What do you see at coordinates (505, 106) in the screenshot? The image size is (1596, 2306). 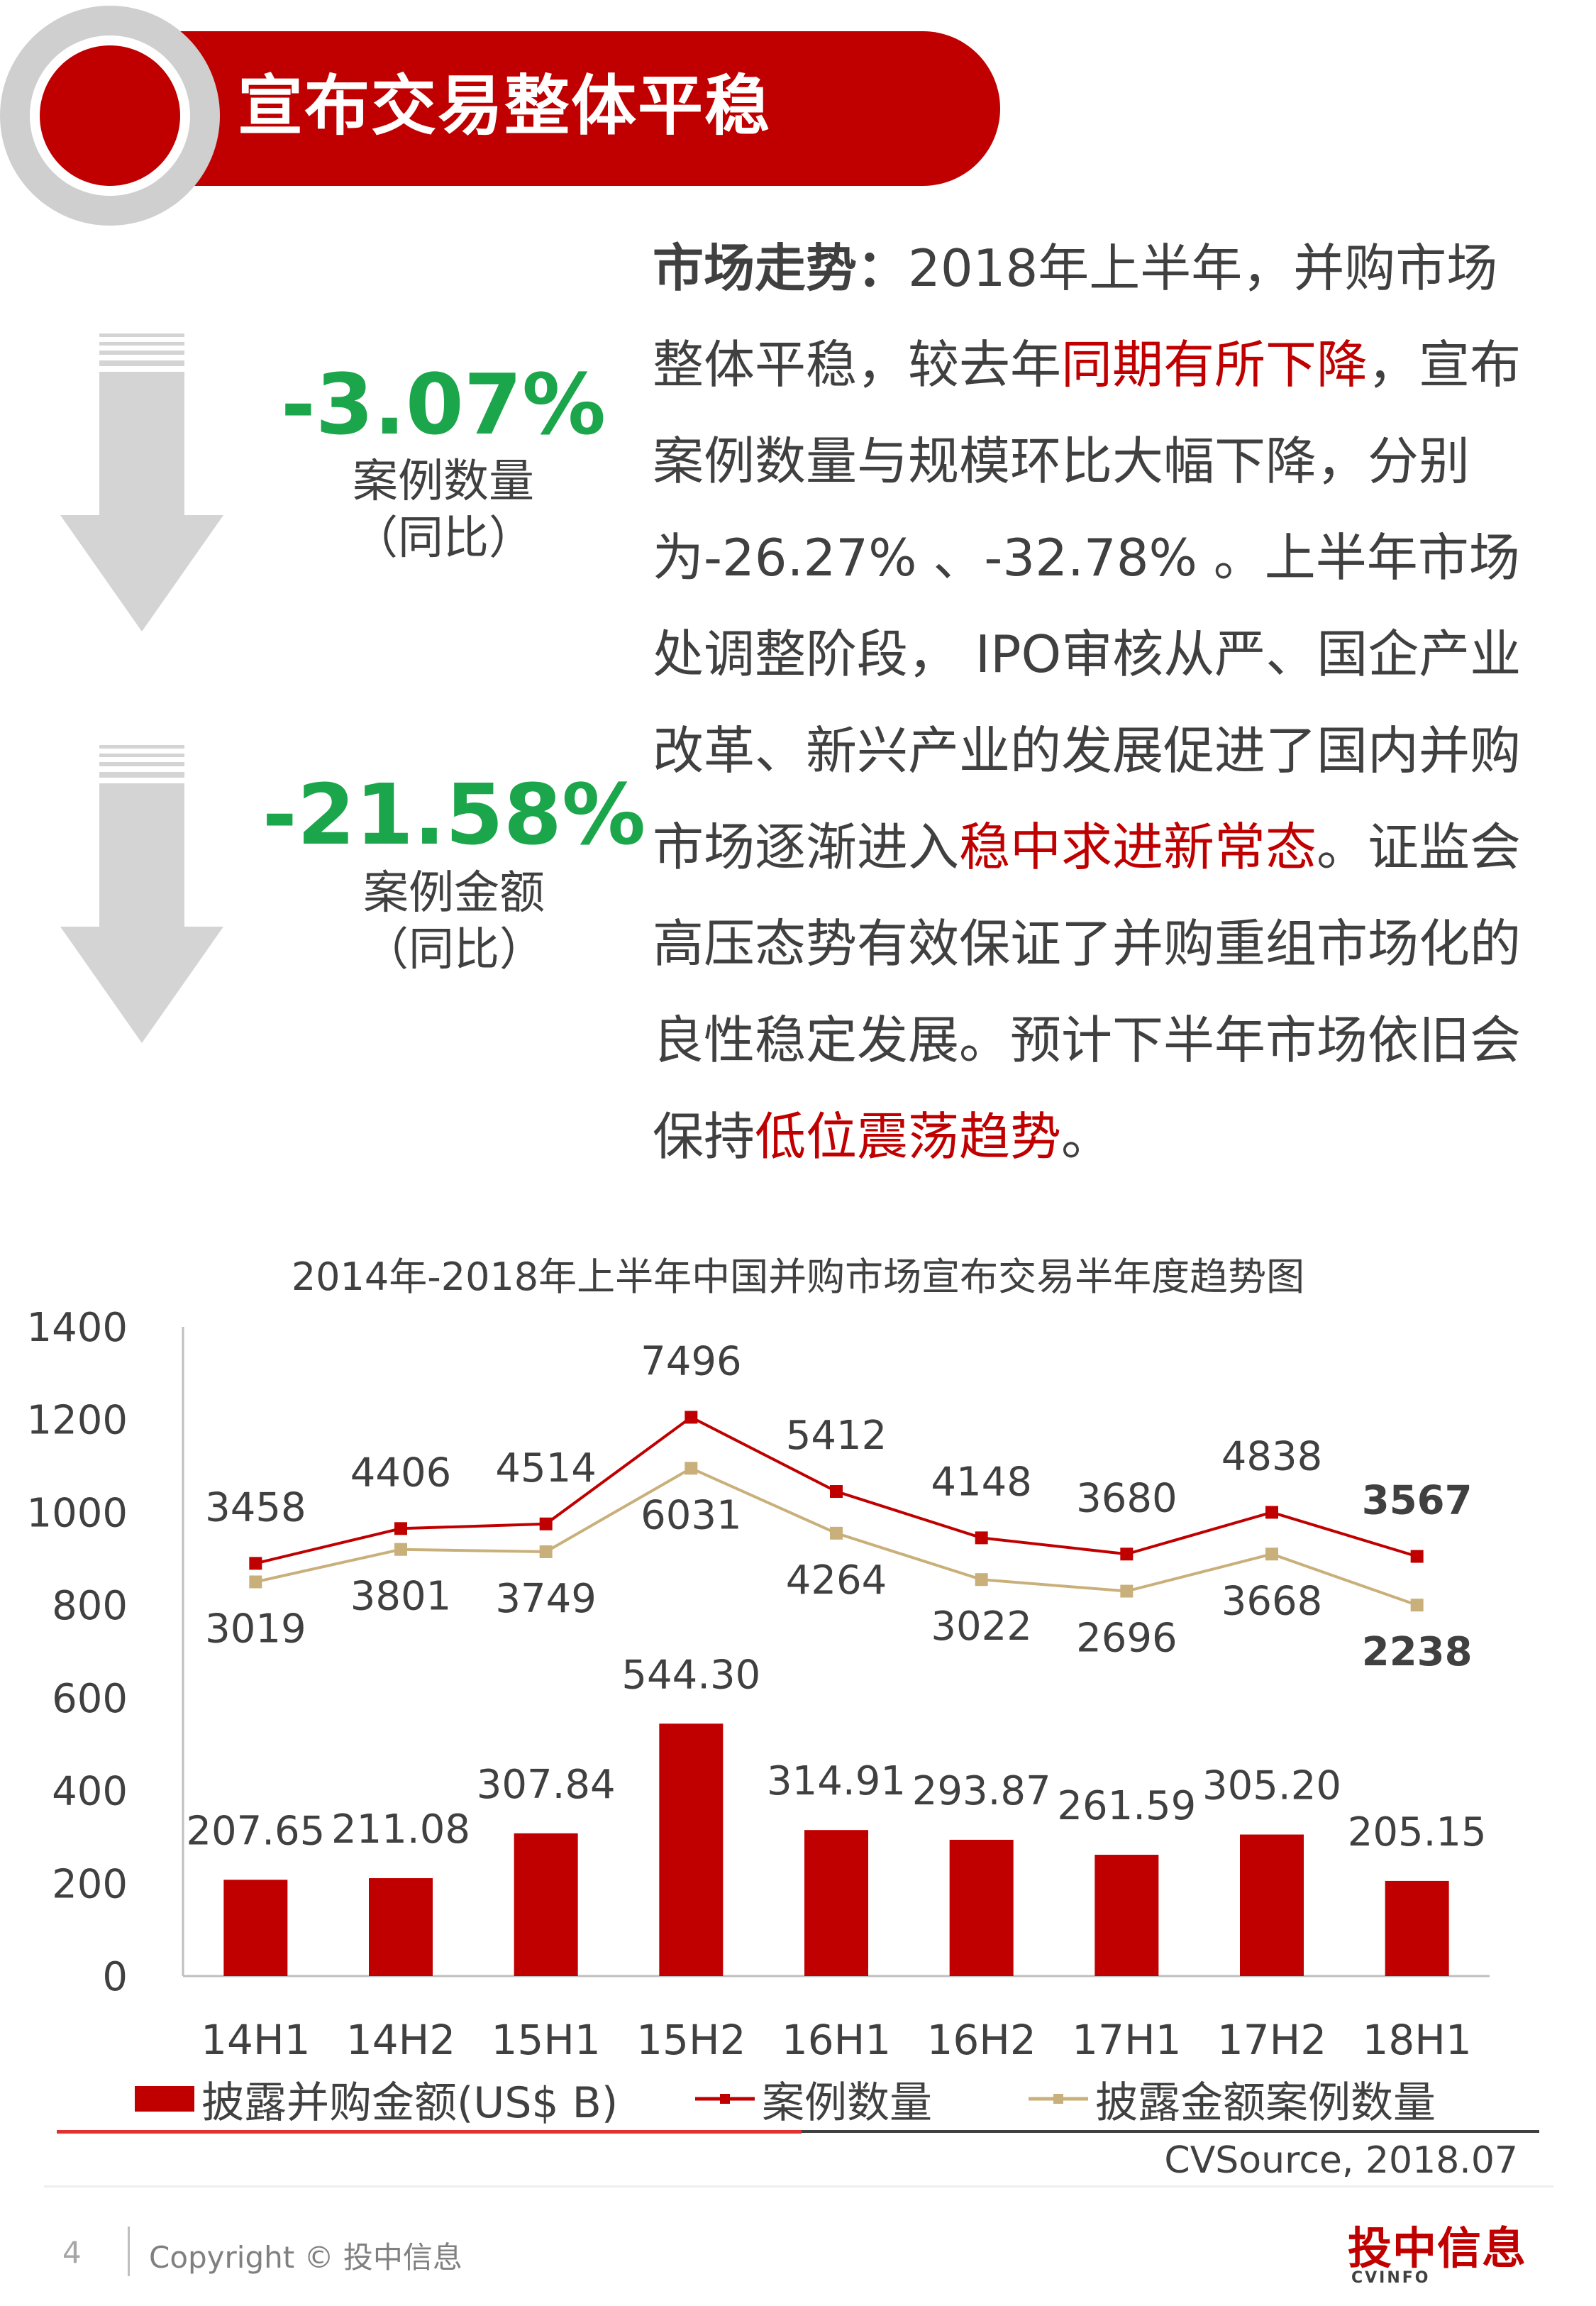 I see `page-title: 宣布交易整体平稳` at bounding box center [505, 106].